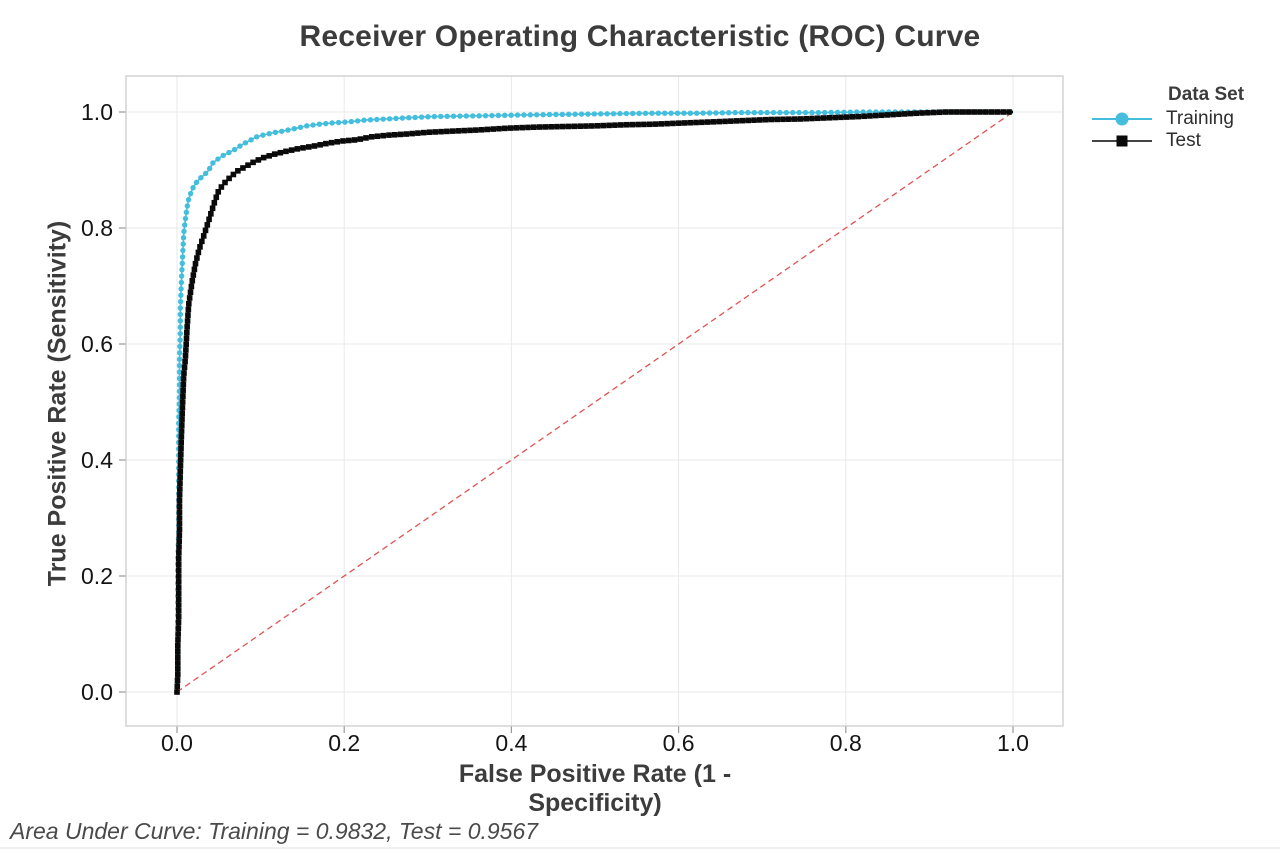  I want to click on x-tick-label: 1.0, so click(1013, 743).